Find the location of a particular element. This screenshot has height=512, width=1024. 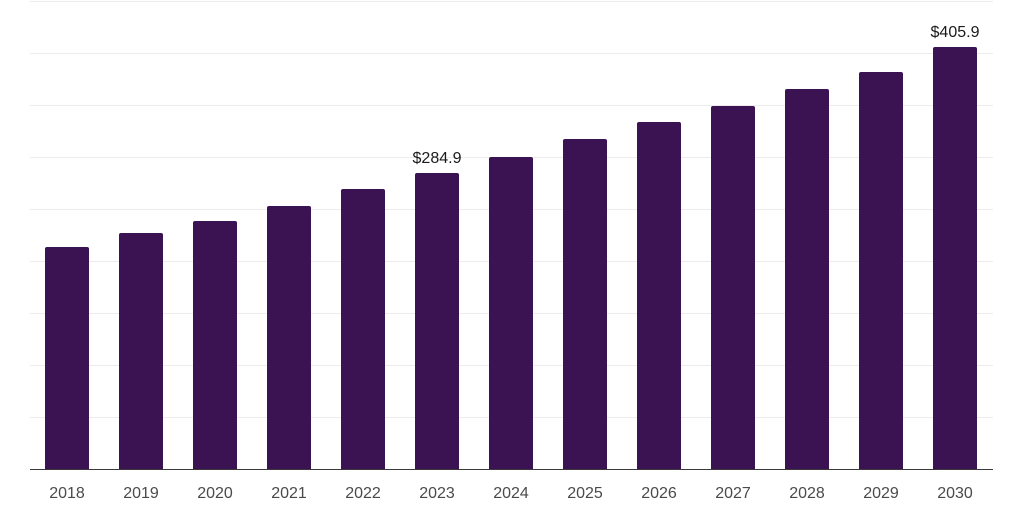

x-axis-label-2024: 2024 is located at coordinates (511, 493).